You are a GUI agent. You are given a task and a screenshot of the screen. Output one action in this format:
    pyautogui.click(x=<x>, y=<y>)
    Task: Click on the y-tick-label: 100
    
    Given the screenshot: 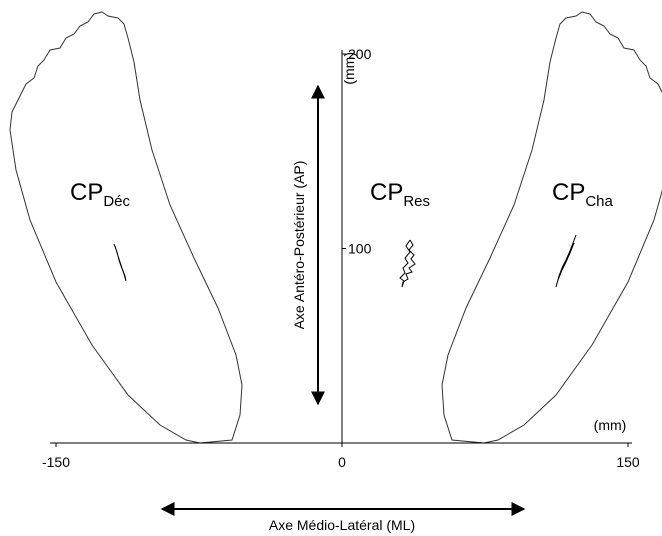 What is the action you would take?
    pyautogui.click(x=360, y=249)
    